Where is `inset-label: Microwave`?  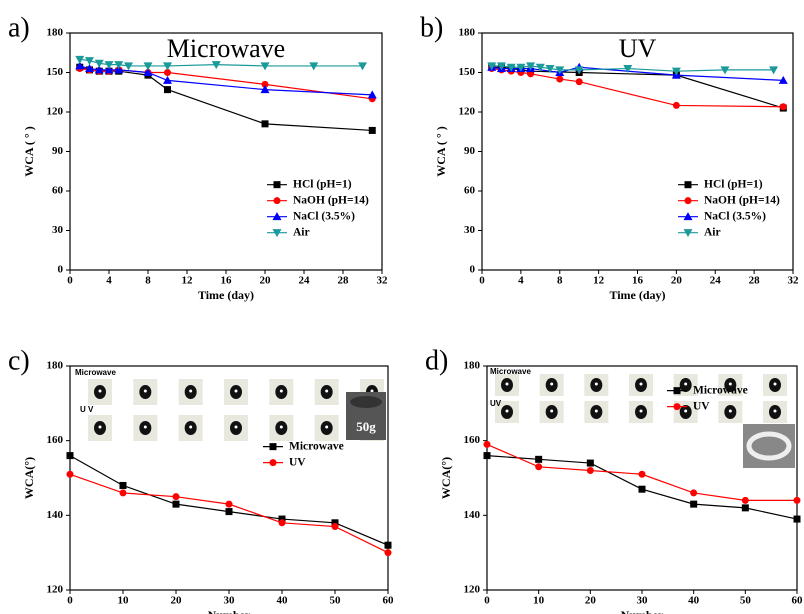 inset-label: Microwave is located at coordinates (95, 372).